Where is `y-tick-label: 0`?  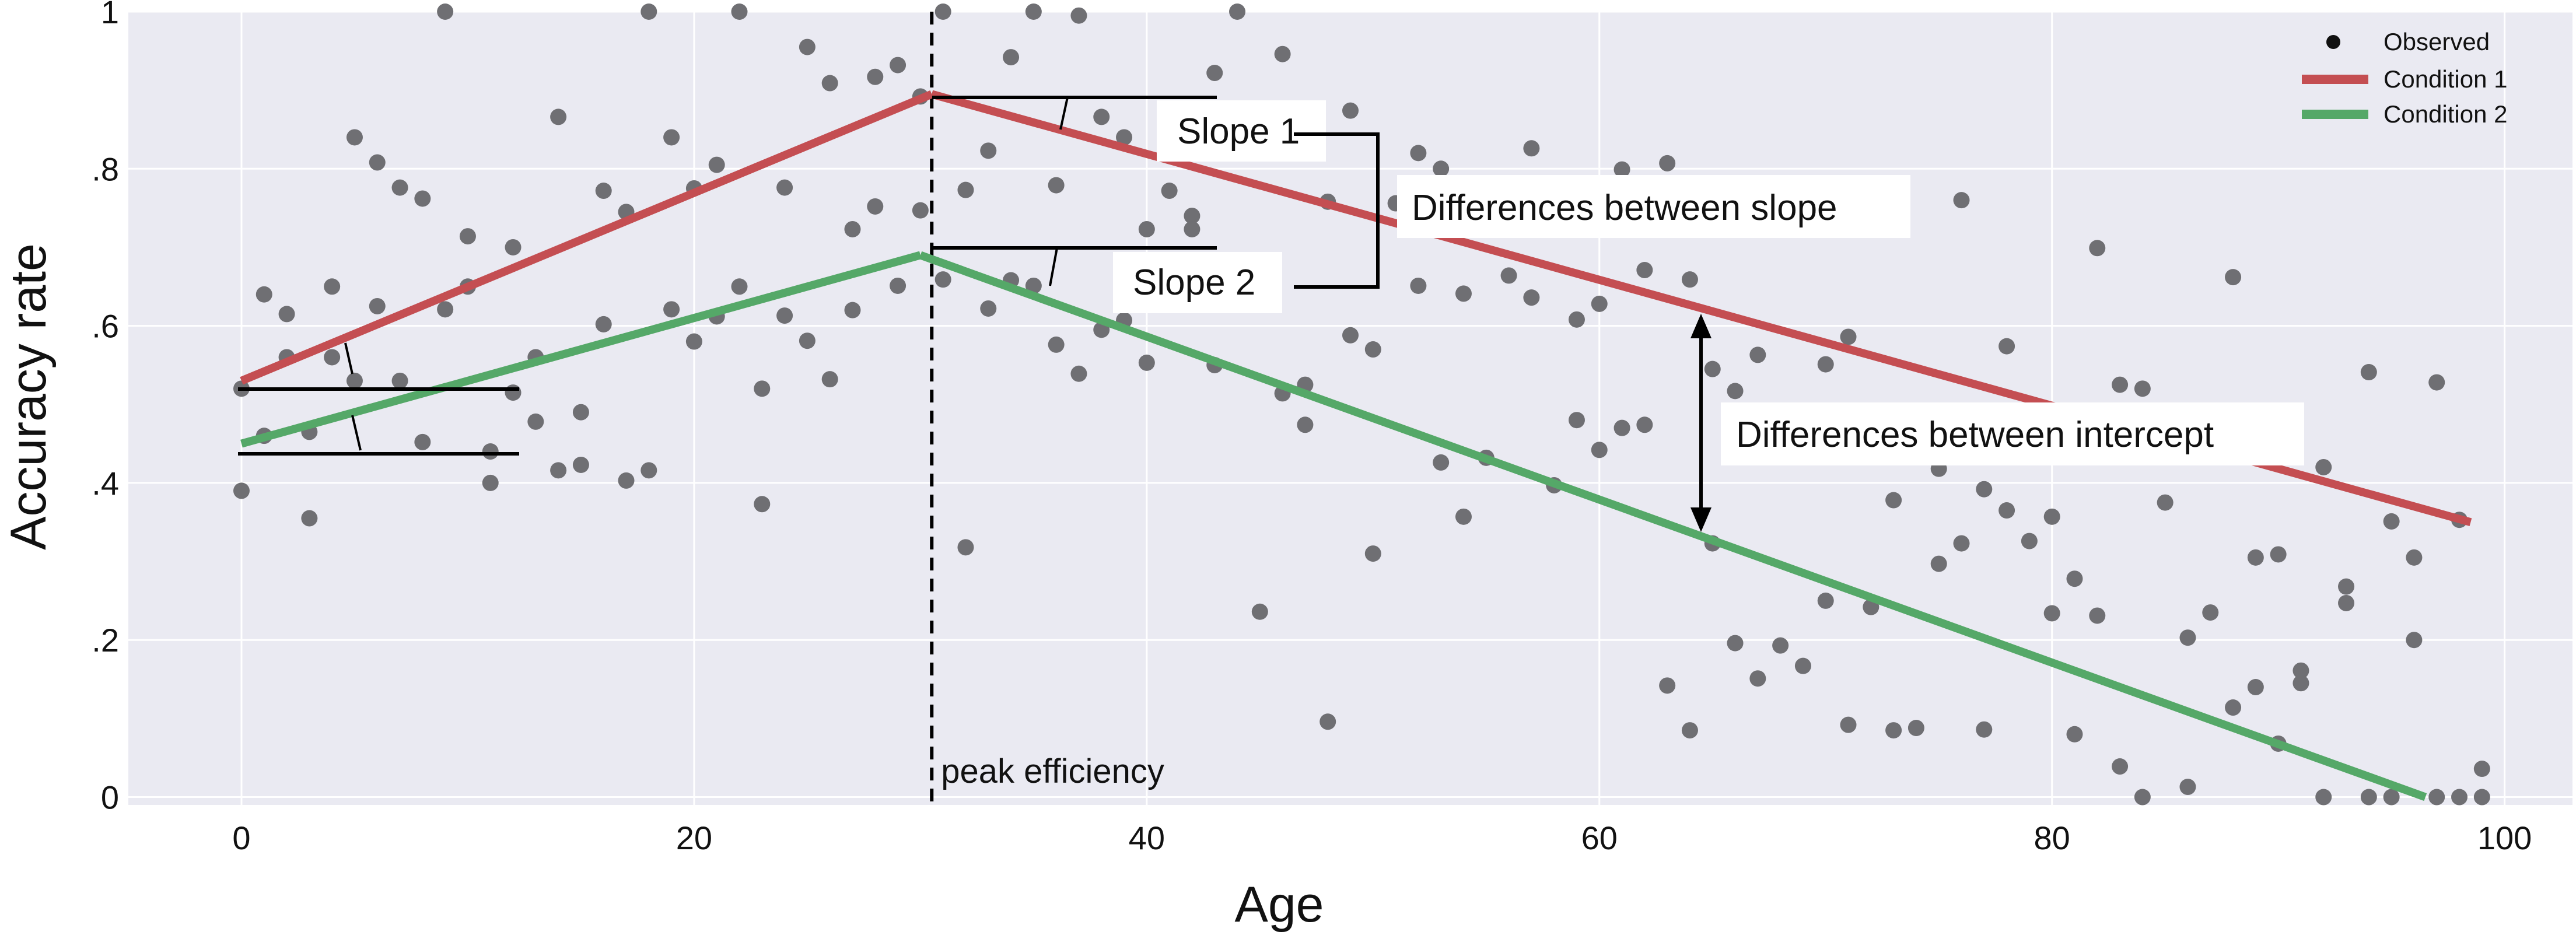 y-tick-label: 0 is located at coordinates (110, 797).